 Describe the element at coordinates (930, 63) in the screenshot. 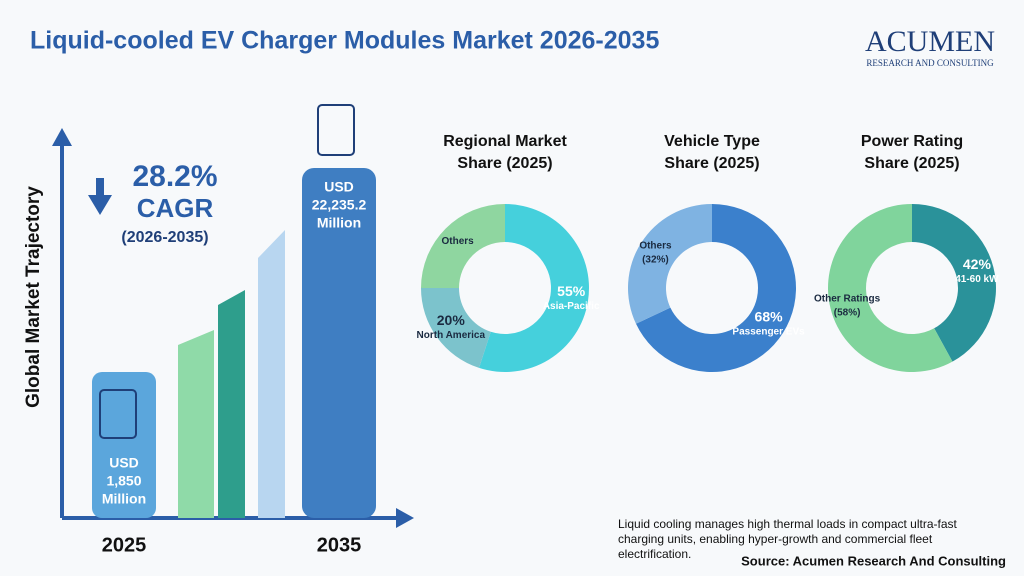

I see `logo-sub: RESEARCH AND CONSULTING` at that location.